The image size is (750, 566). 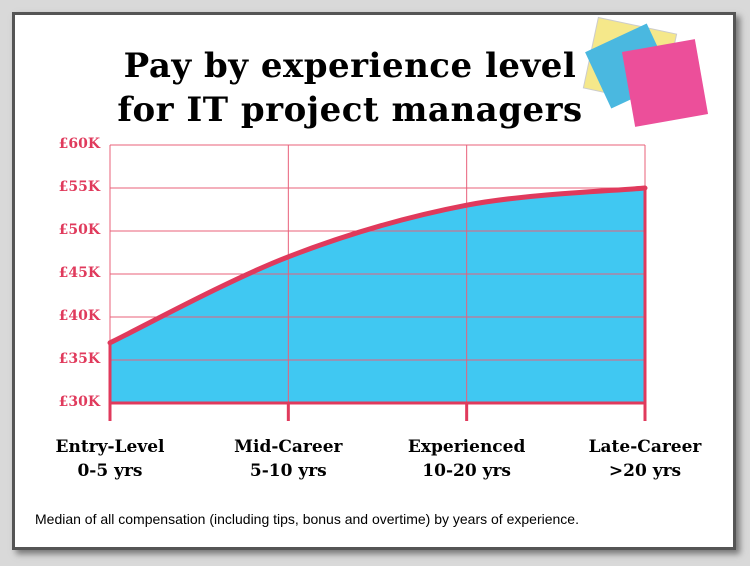 What do you see at coordinates (79, 187) in the screenshot?
I see `y-tick-label: £55K` at bounding box center [79, 187].